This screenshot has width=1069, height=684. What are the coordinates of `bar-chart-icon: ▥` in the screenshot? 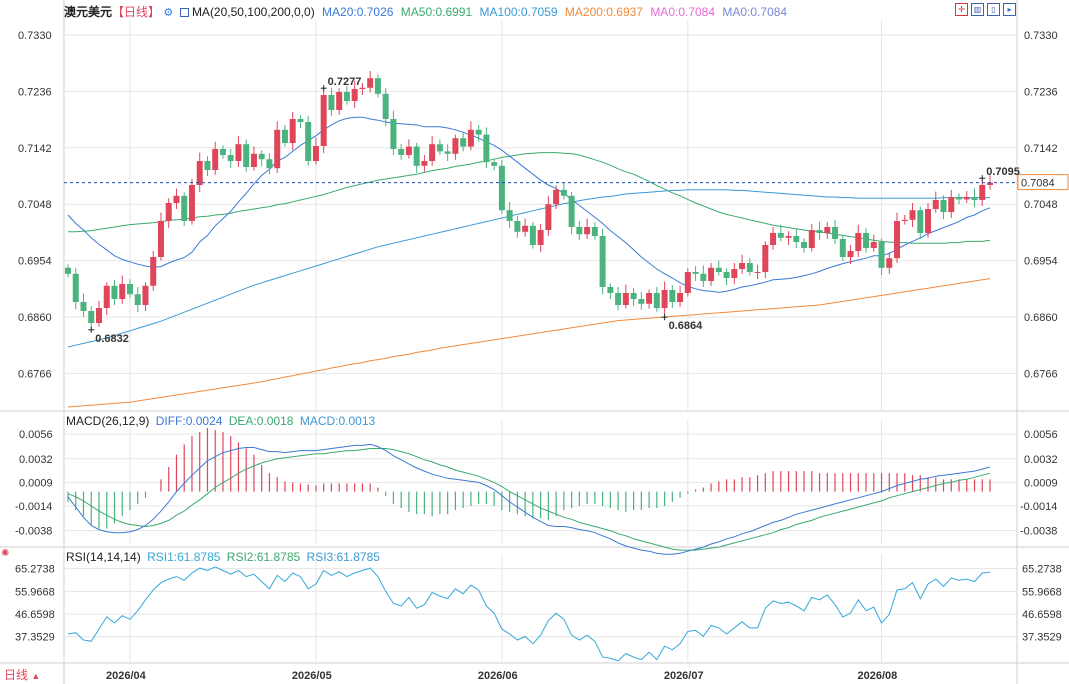 It's located at (977, 9).